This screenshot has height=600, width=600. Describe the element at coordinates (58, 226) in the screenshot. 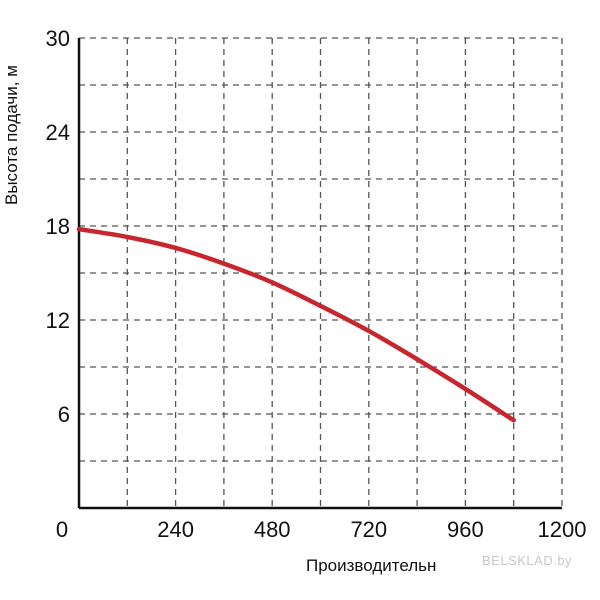

I see `y-tick-label: 18` at that location.